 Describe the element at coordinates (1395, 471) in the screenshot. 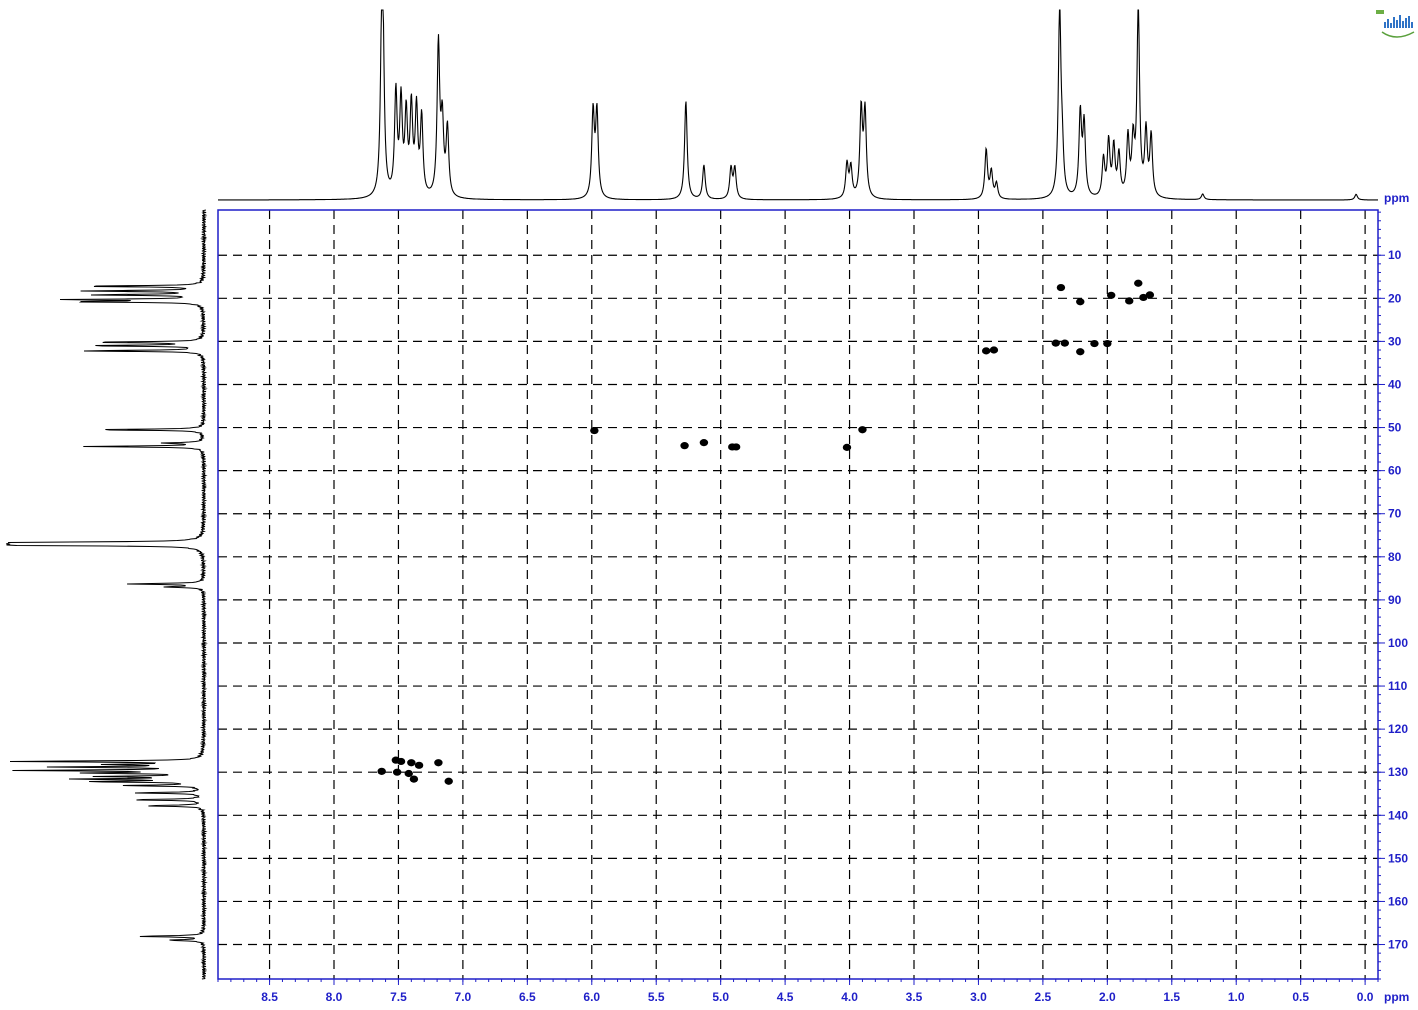

I see `y-tick-label: 60` at that location.